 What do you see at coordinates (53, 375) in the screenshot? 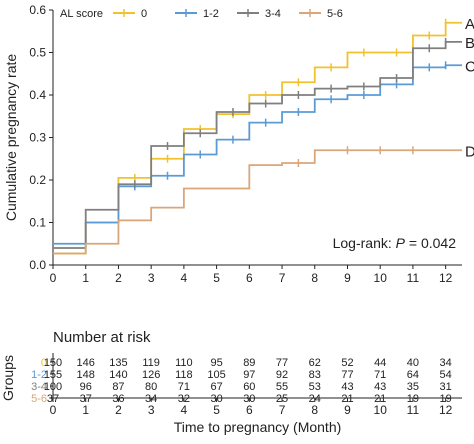
I see `risk-cell: 155` at bounding box center [53, 375].